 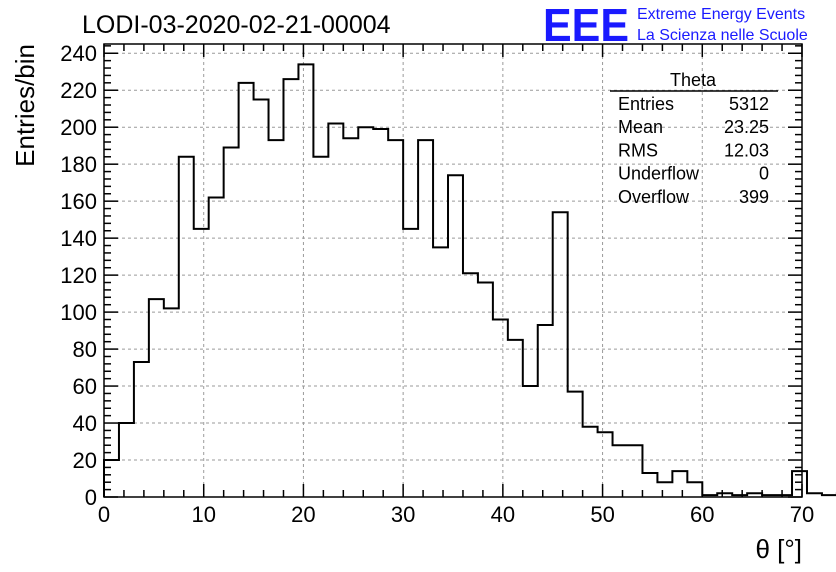 What do you see at coordinates (85, 460) in the screenshot?
I see `y-tick-label: 20` at bounding box center [85, 460].